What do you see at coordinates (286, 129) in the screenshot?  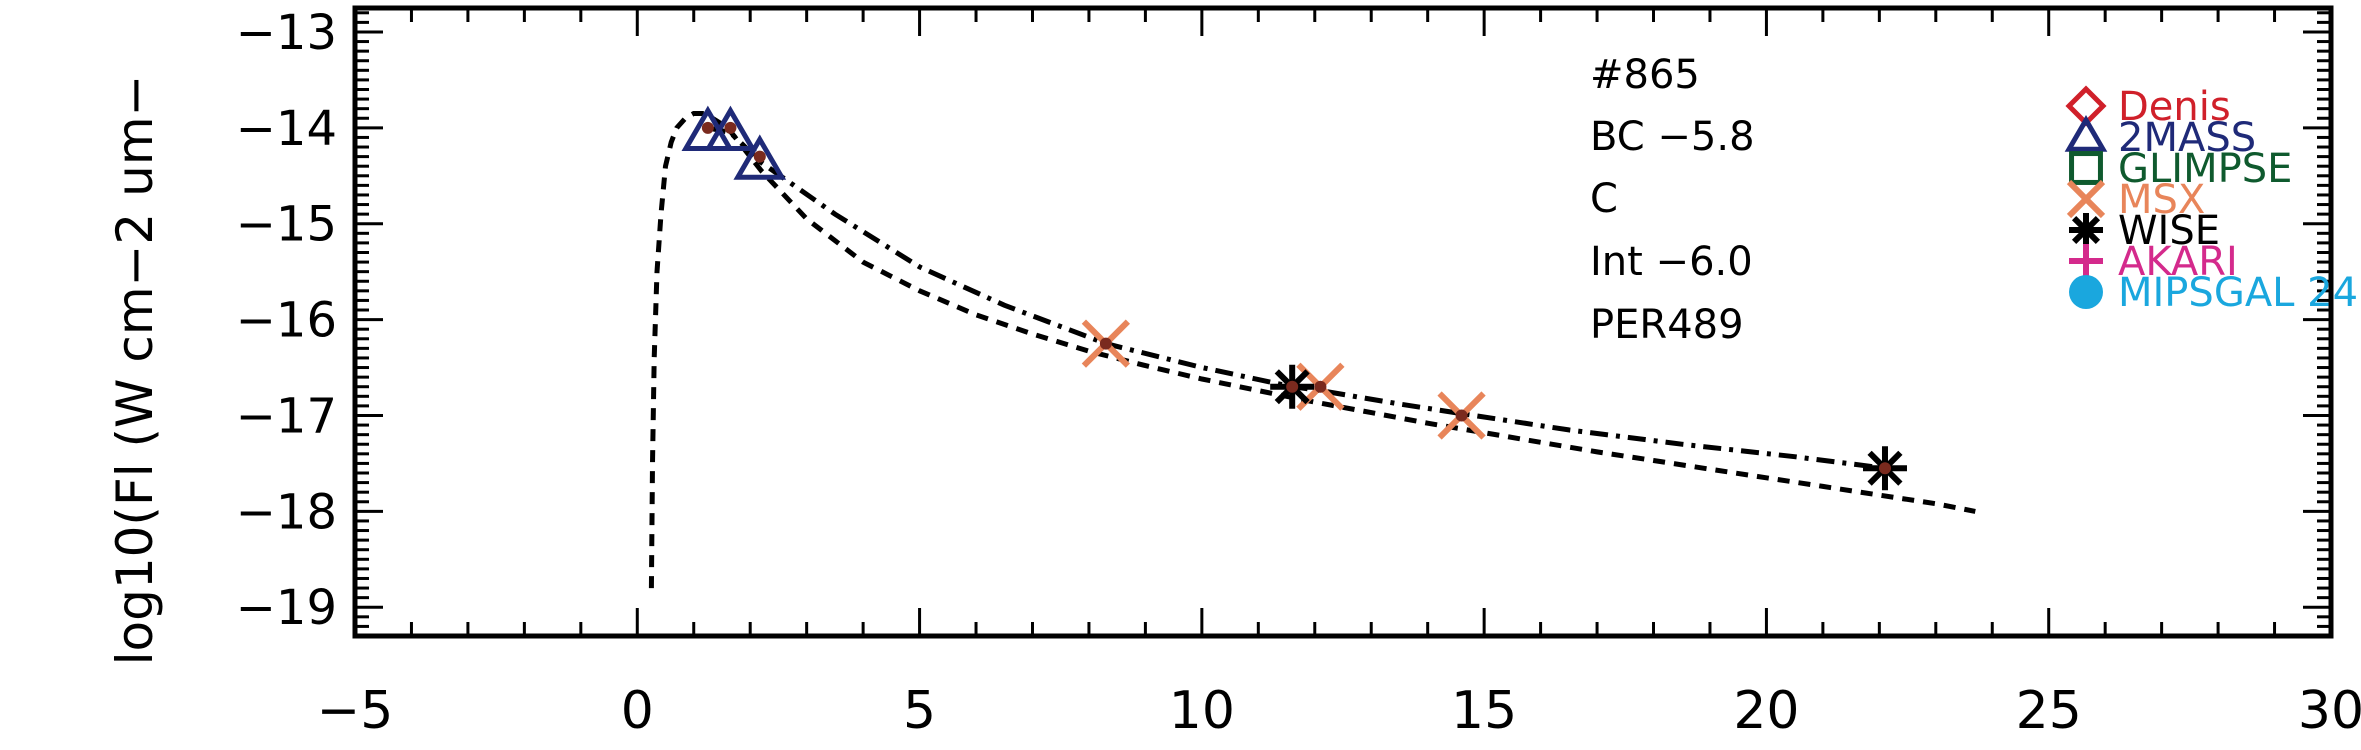 I see `y-tick-label: −14` at bounding box center [286, 129].